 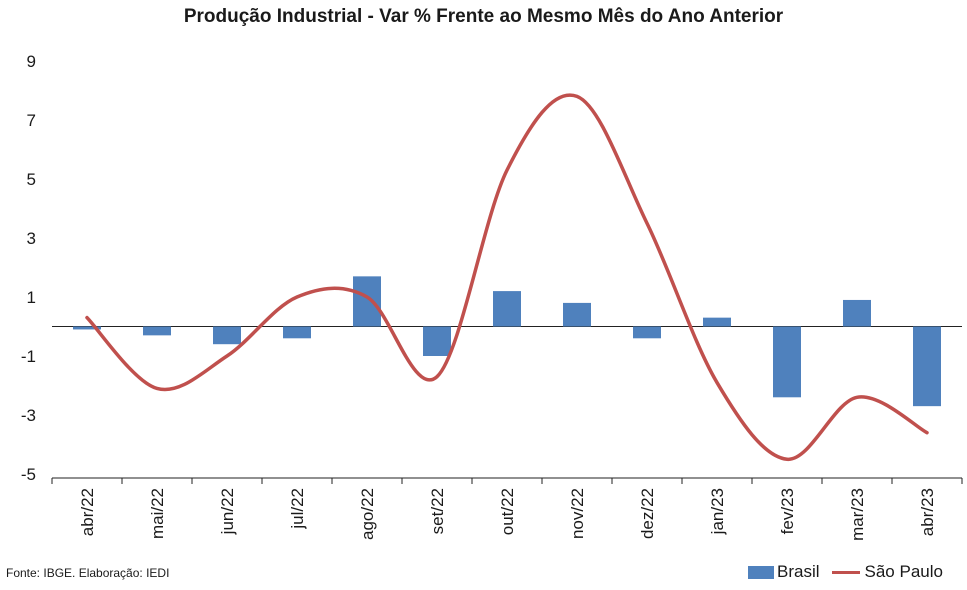 I want to click on x-tick-label: set/22, so click(x=437, y=511).